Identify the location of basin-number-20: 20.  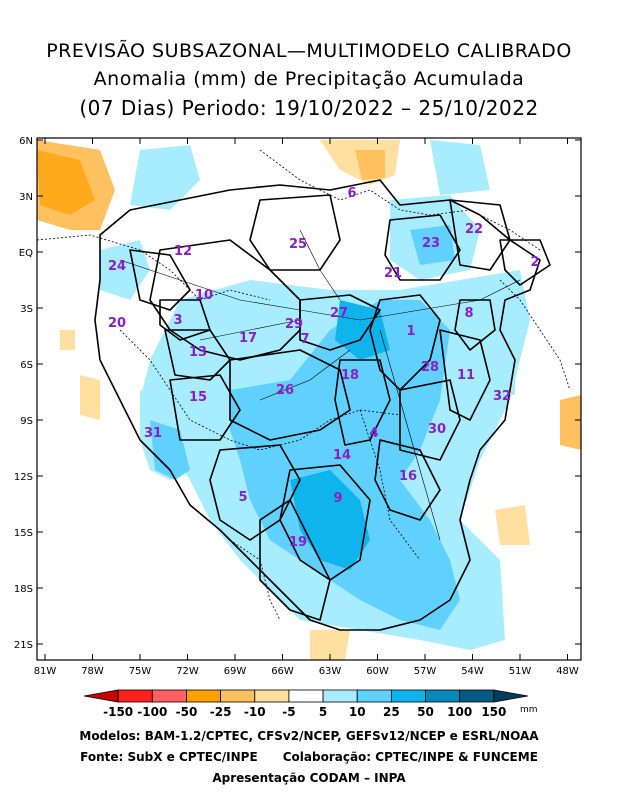
(117, 323).